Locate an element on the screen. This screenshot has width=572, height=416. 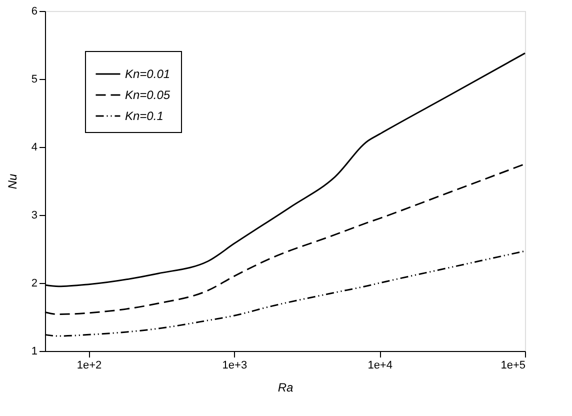
y-tick-label: 4 is located at coordinates (34, 148).